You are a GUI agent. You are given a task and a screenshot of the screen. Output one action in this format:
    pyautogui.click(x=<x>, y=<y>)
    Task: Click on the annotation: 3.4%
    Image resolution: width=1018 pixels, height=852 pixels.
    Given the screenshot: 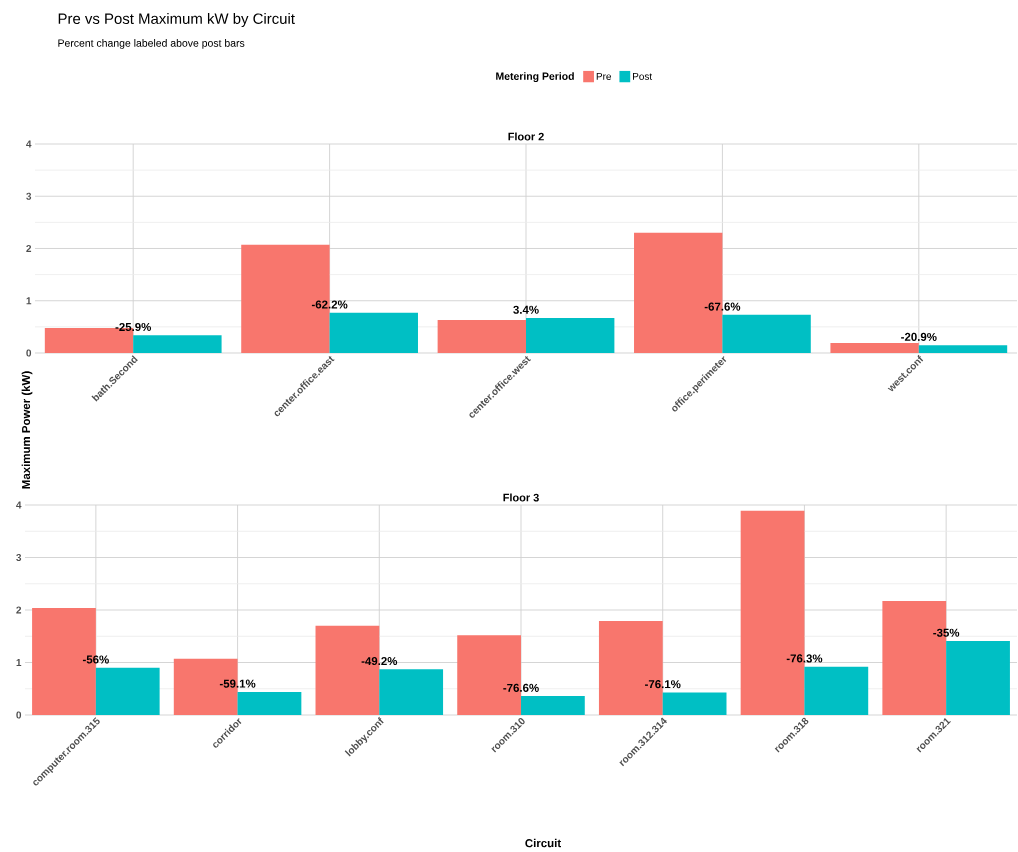 What is the action you would take?
    pyautogui.click(x=526, y=309)
    